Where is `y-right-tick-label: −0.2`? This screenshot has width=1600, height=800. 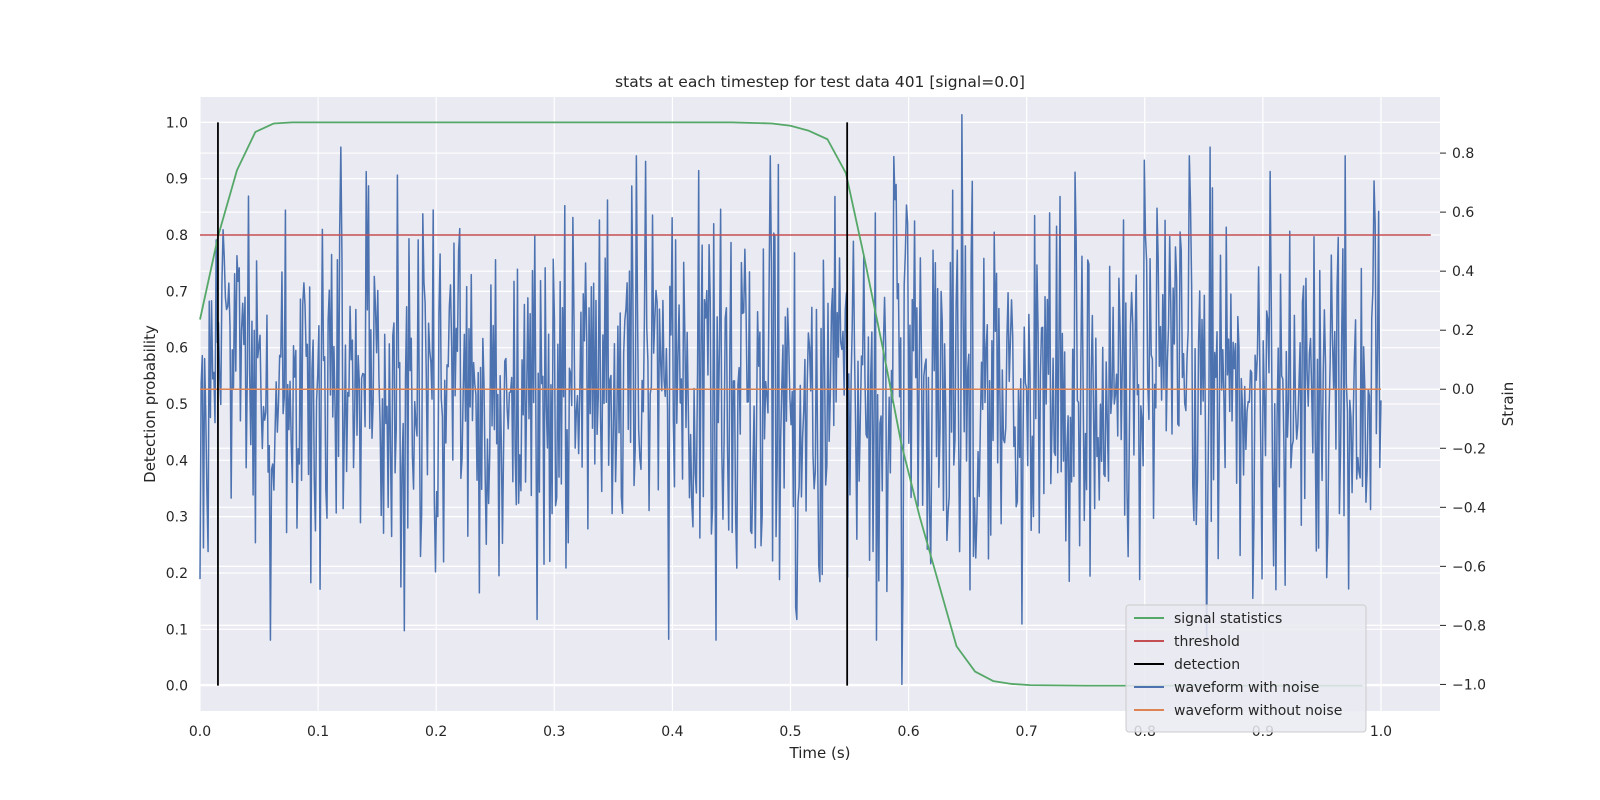
y-right-tick-label: −0.2 is located at coordinates (1469, 449).